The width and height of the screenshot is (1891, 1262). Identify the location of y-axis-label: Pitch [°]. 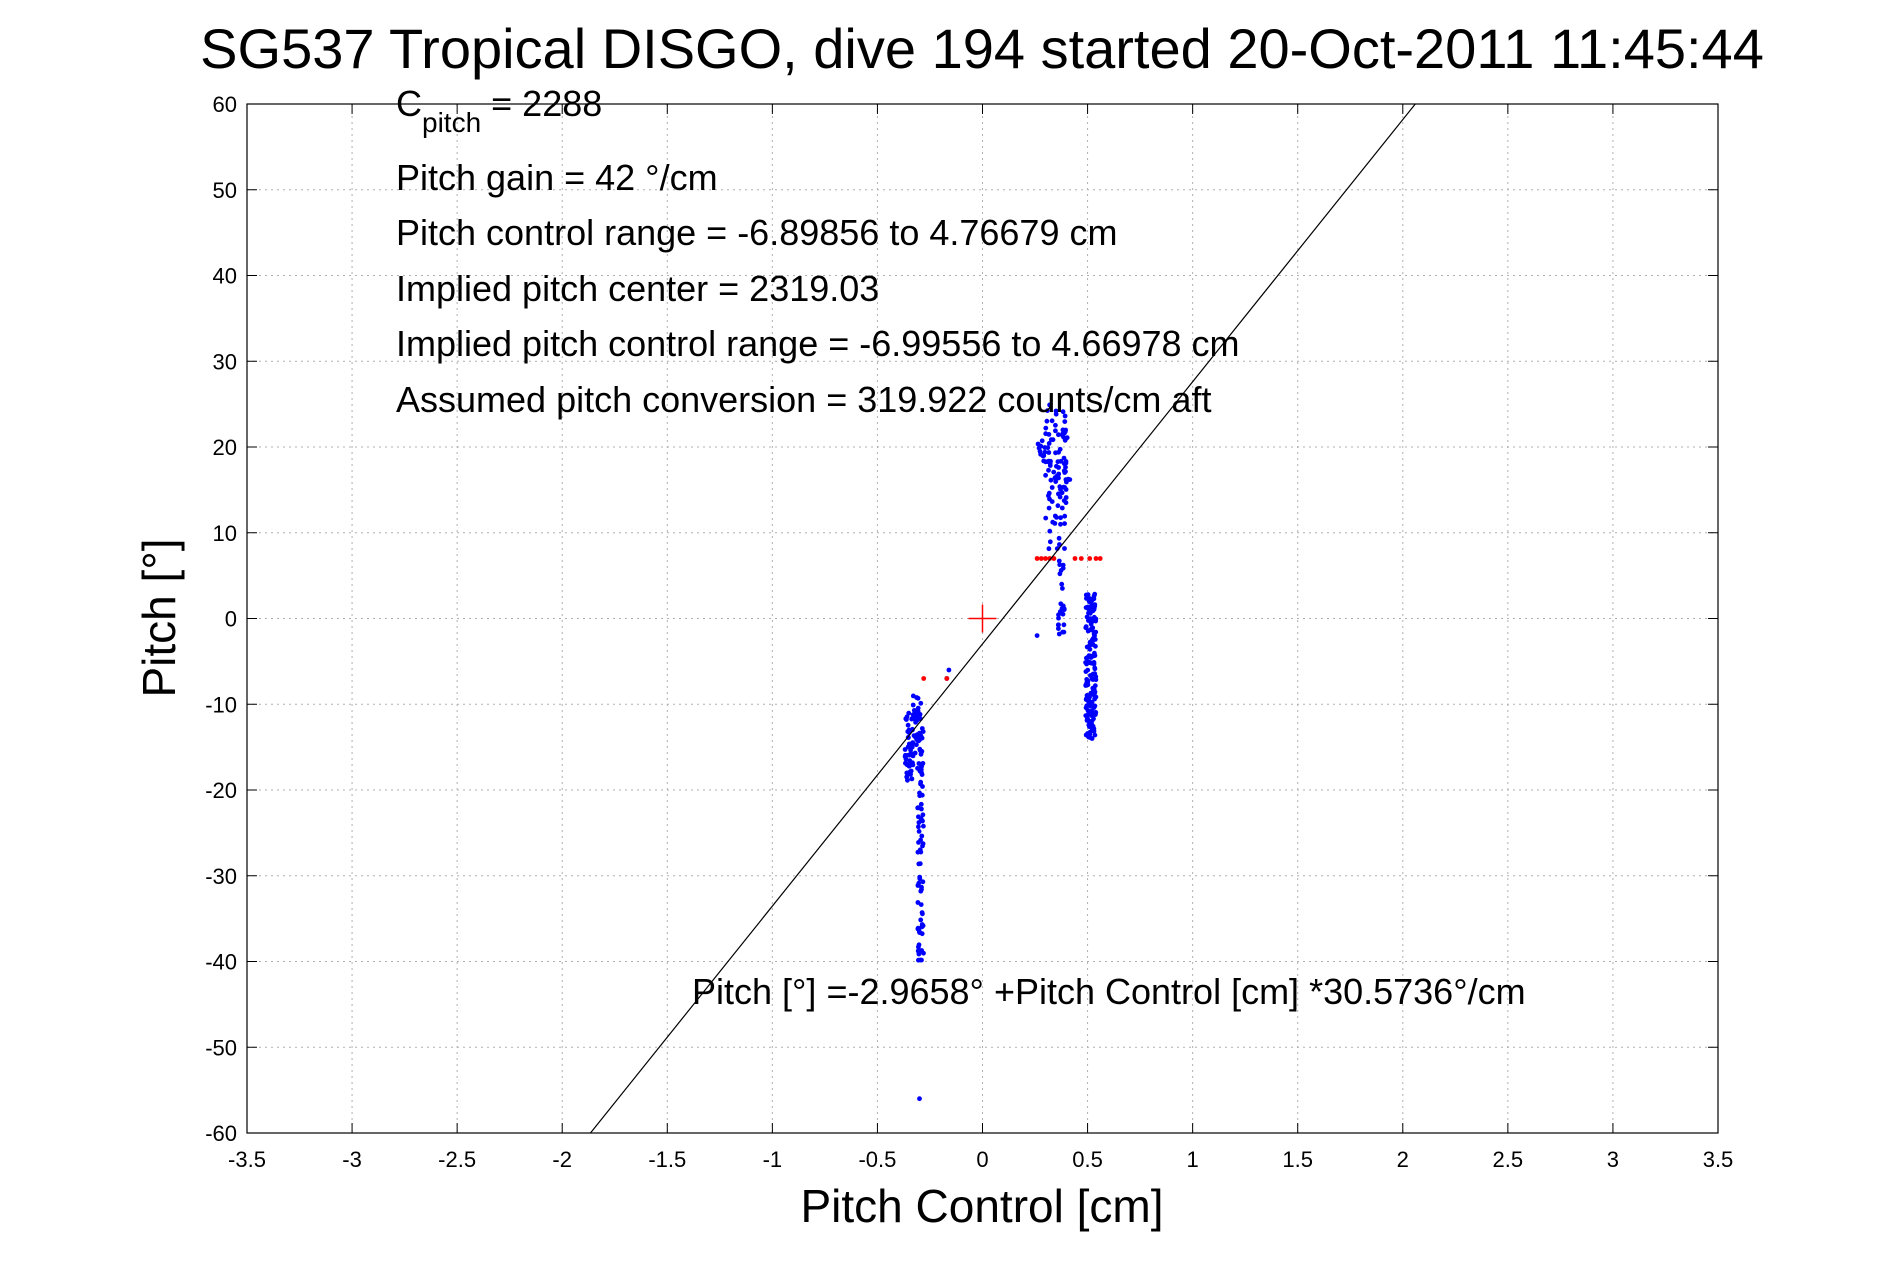
(159, 617).